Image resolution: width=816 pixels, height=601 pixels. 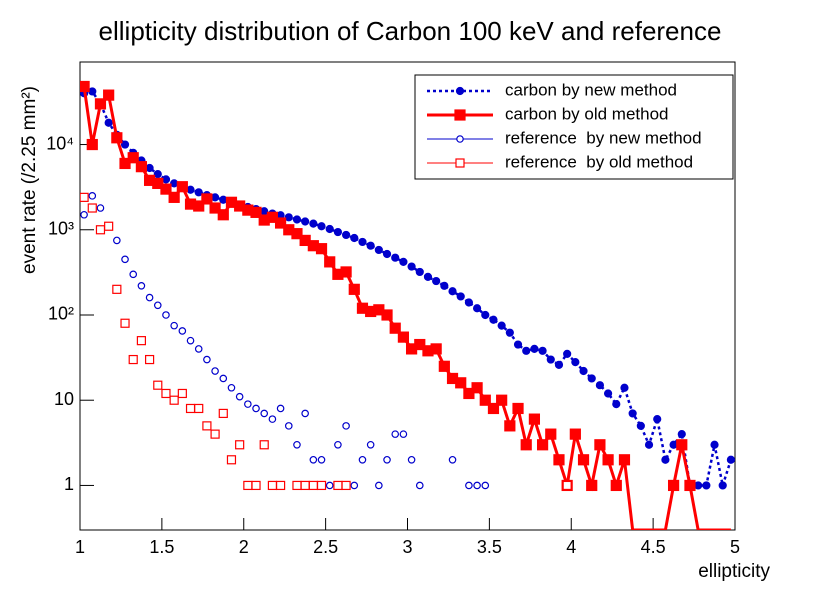 What do you see at coordinates (591, 89) in the screenshot?
I see `legend-label: carbon by new method` at bounding box center [591, 89].